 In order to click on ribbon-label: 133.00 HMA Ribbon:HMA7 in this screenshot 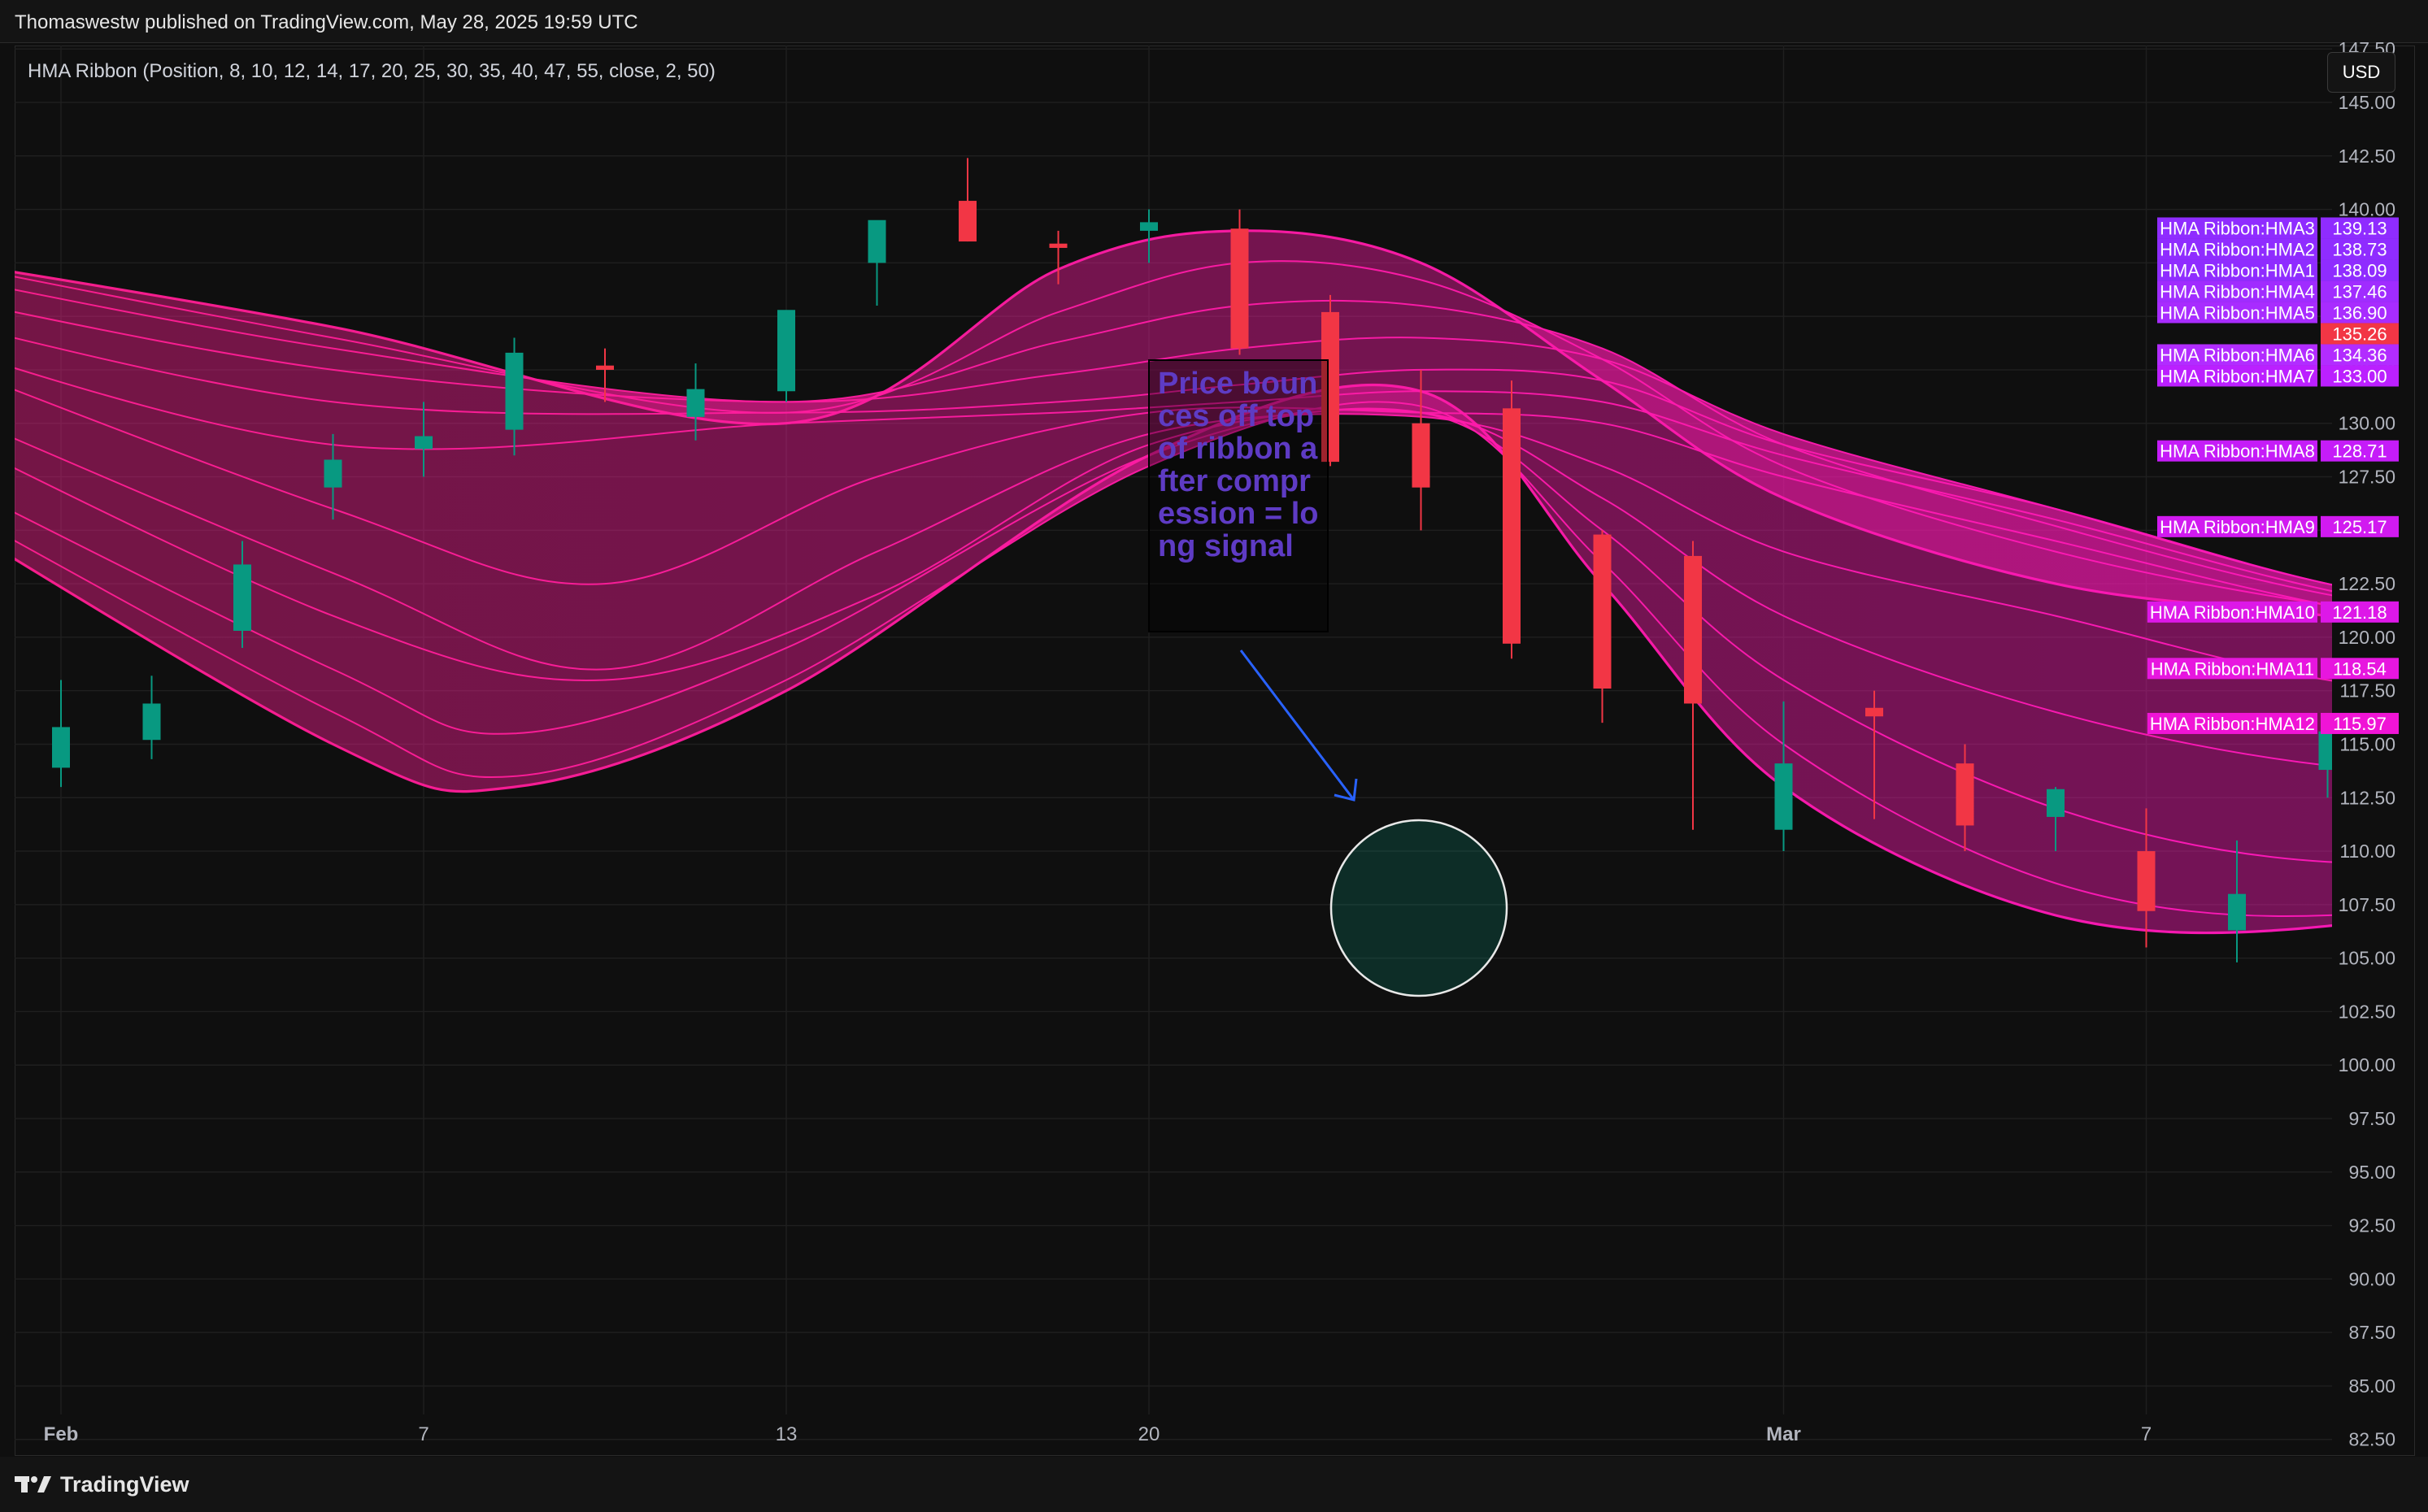, I will do `click(2278, 376)`.